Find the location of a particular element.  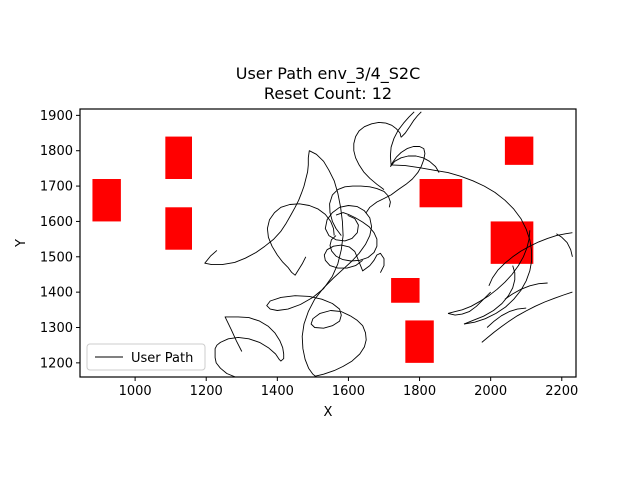

y-tick-label: 1800 is located at coordinates (56, 151).